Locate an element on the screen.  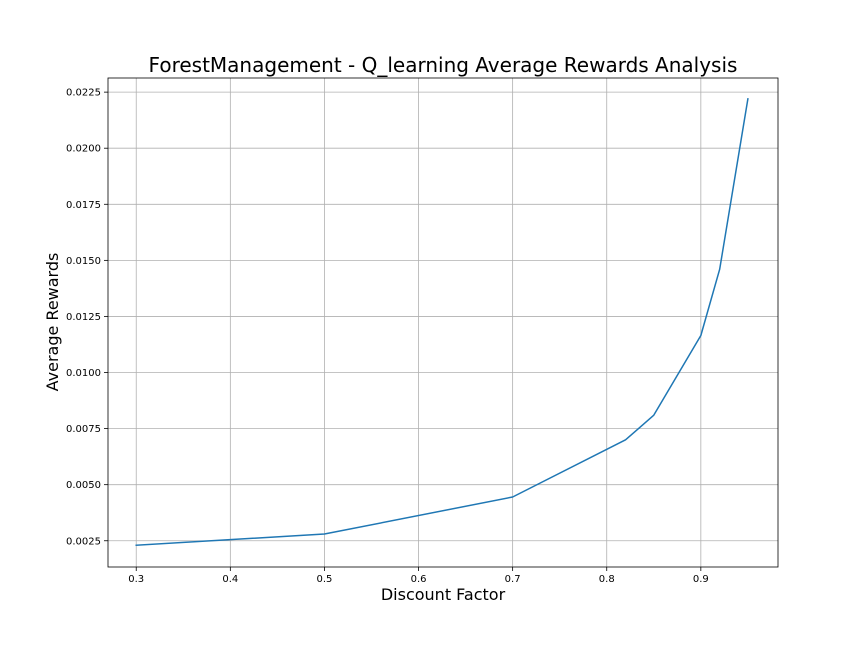
y-tick-label: 0.0125 is located at coordinates (83, 317).